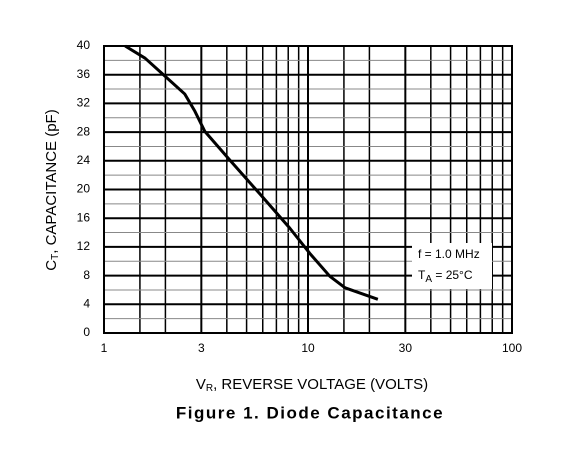 This screenshot has height=469, width=579. I want to click on x-label-rest: , REVERSE VOLTAGE (VOLTS), so click(320, 384).